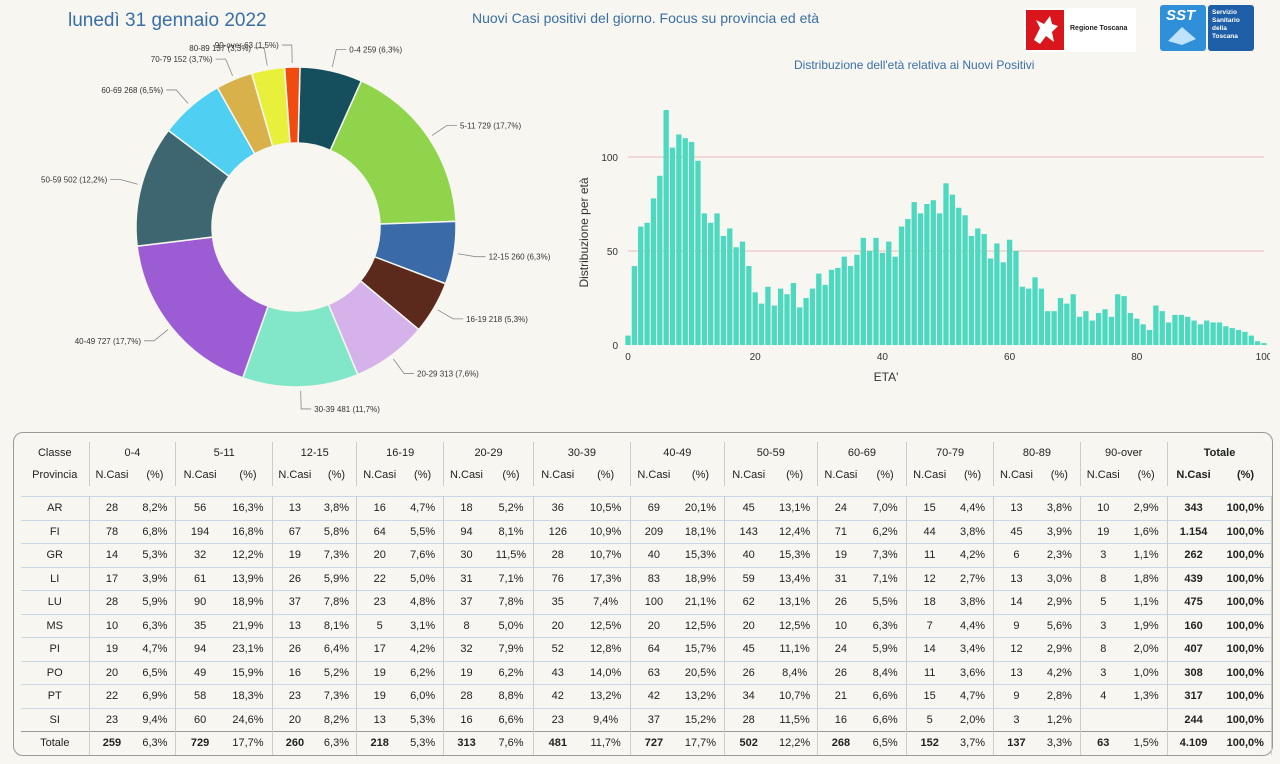  What do you see at coordinates (423, 602) in the screenshot?
I see `table-cell: 4,8%` at bounding box center [423, 602].